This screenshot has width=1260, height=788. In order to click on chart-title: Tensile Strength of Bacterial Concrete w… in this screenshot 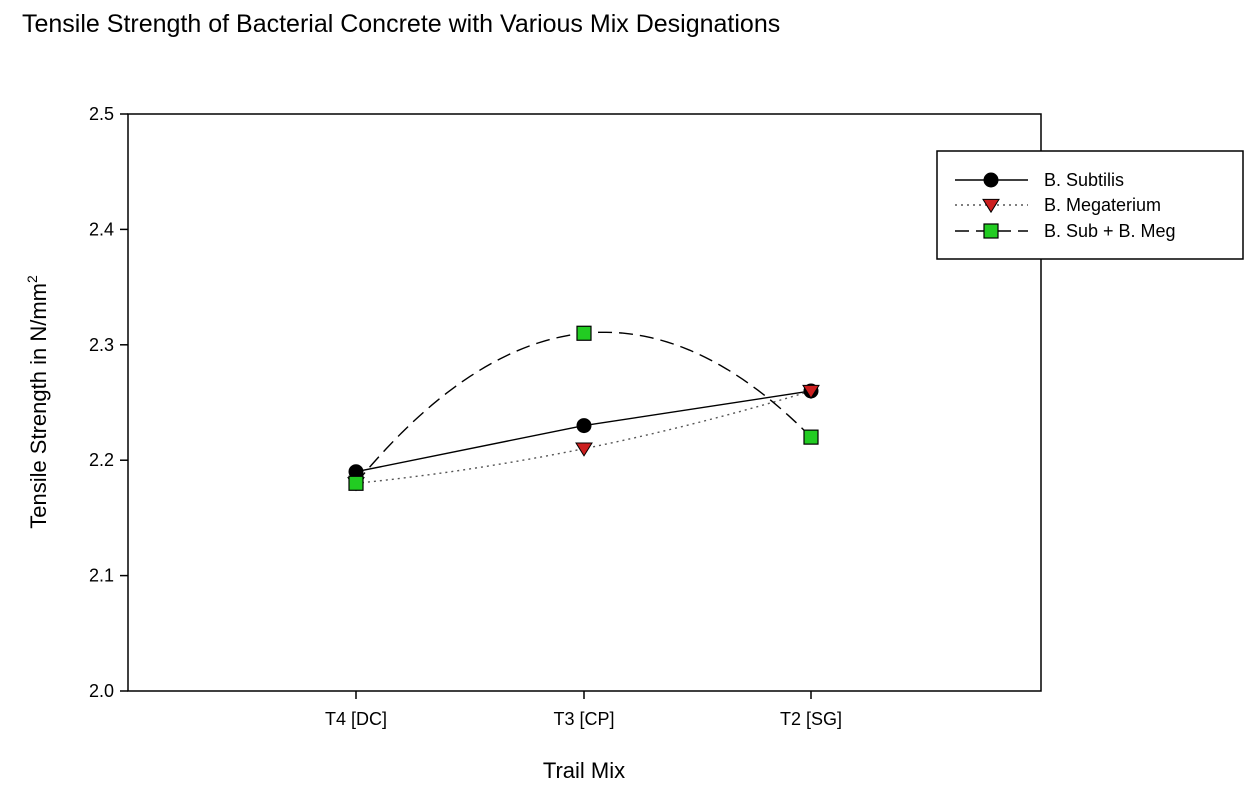, I will do `click(401, 24)`.